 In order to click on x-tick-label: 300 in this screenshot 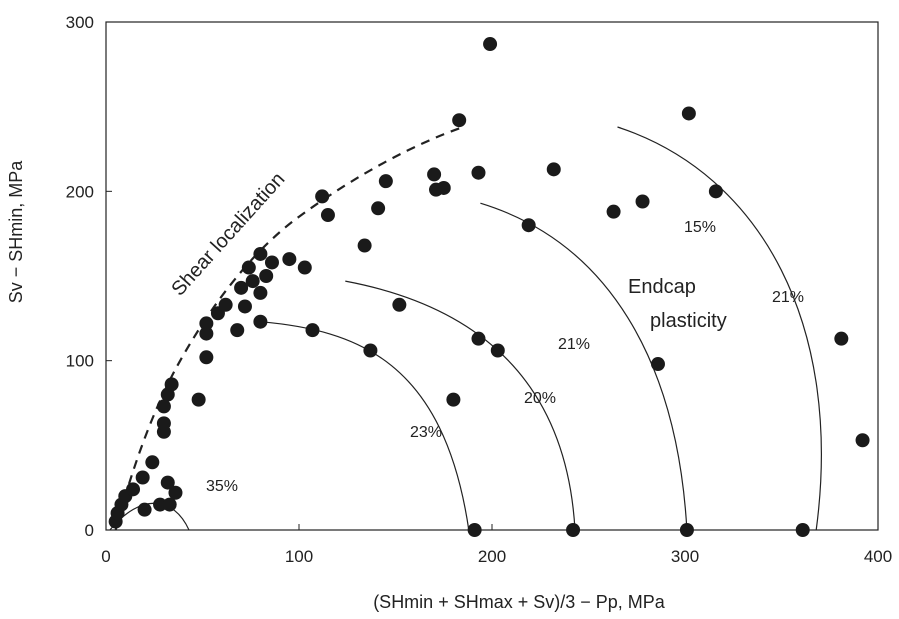, I will do `click(685, 556)`.